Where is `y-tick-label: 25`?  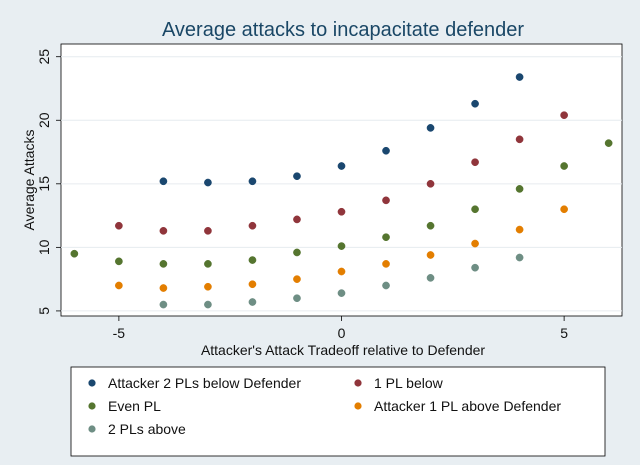
y-tick-label: 25 is located at coordinates (44, 57).